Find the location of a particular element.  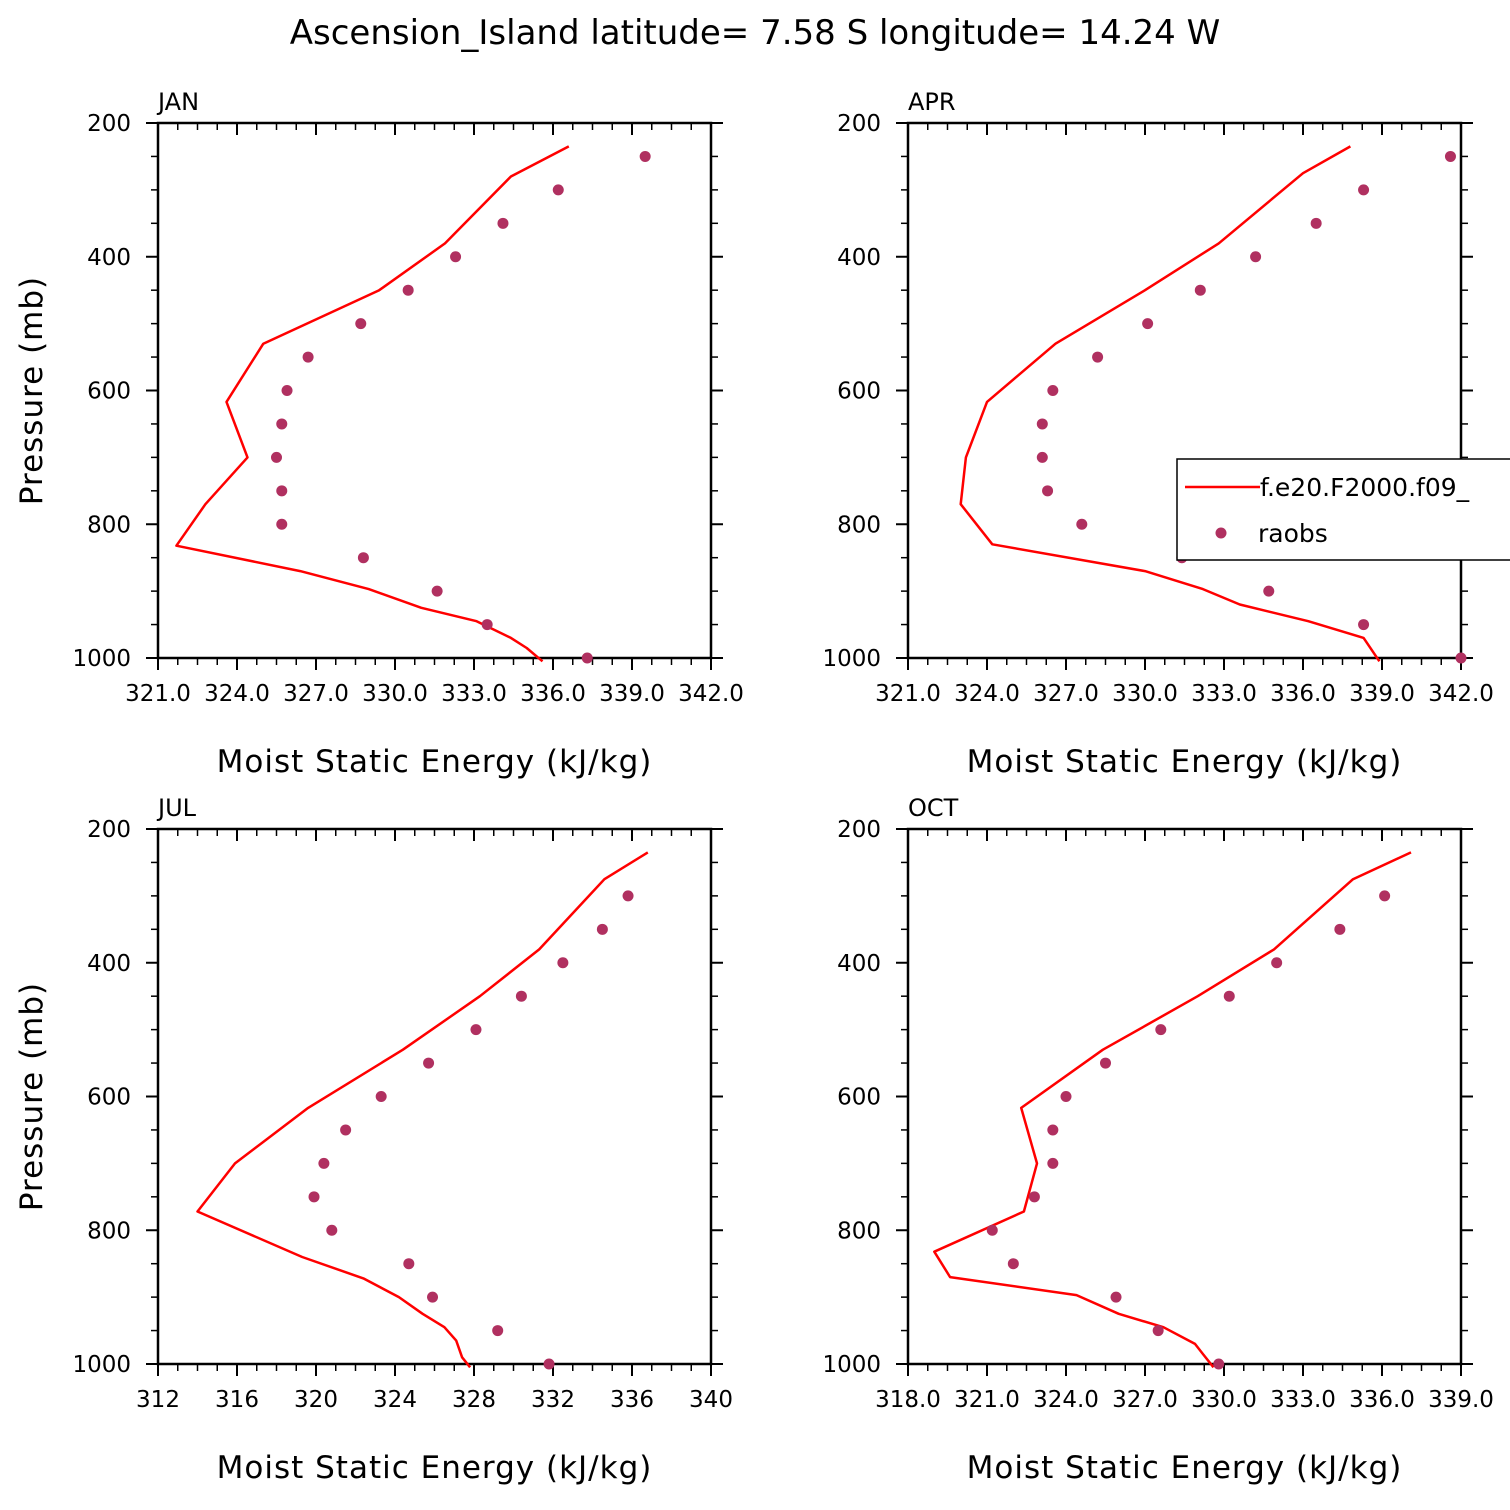

x-tick-label: 321.0 is located at coordinates (987, 1400).